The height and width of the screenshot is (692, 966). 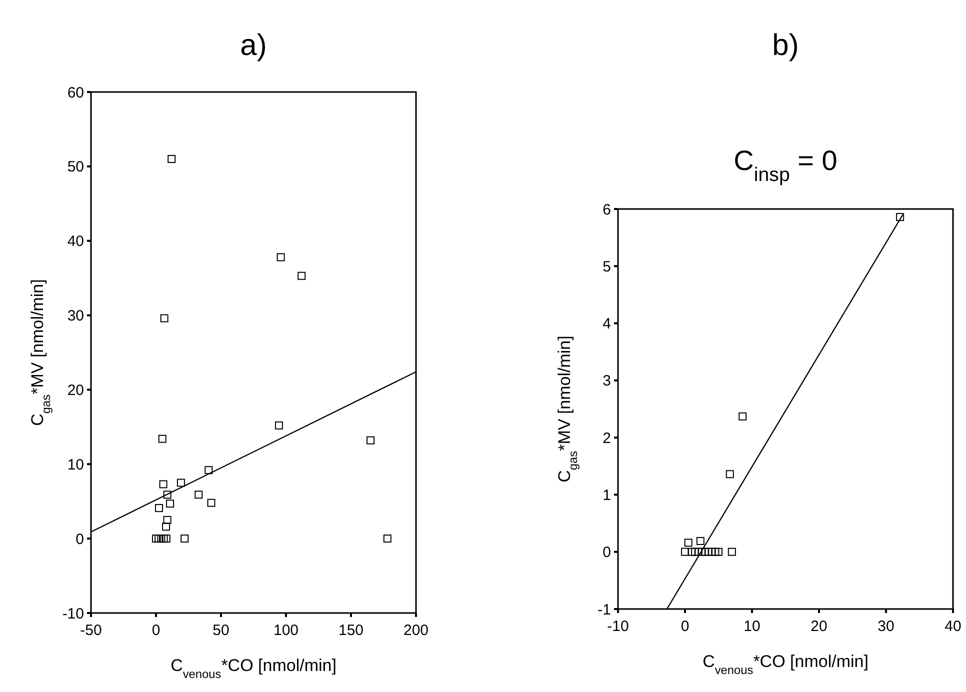 I want to click on y-tick-label: 2, so click(x=606, y=438).